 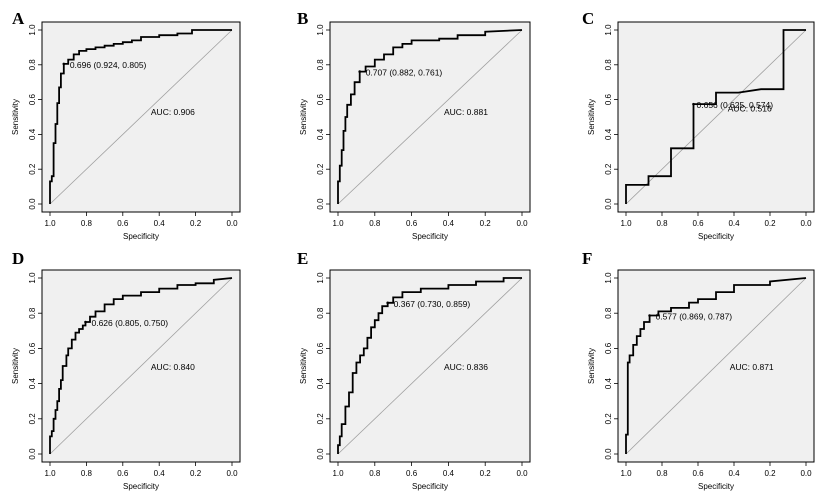 What do you see at coordinates (466, 367) in the screenshot?
I see `auc-label: AUC: 0.836` at bounding box center [466, 367].